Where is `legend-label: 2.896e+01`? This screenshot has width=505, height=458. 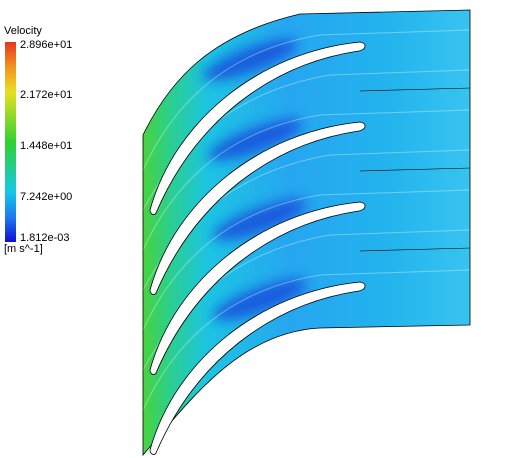
legend-label: 2.896e+01 is located at coordinates (46, 45).